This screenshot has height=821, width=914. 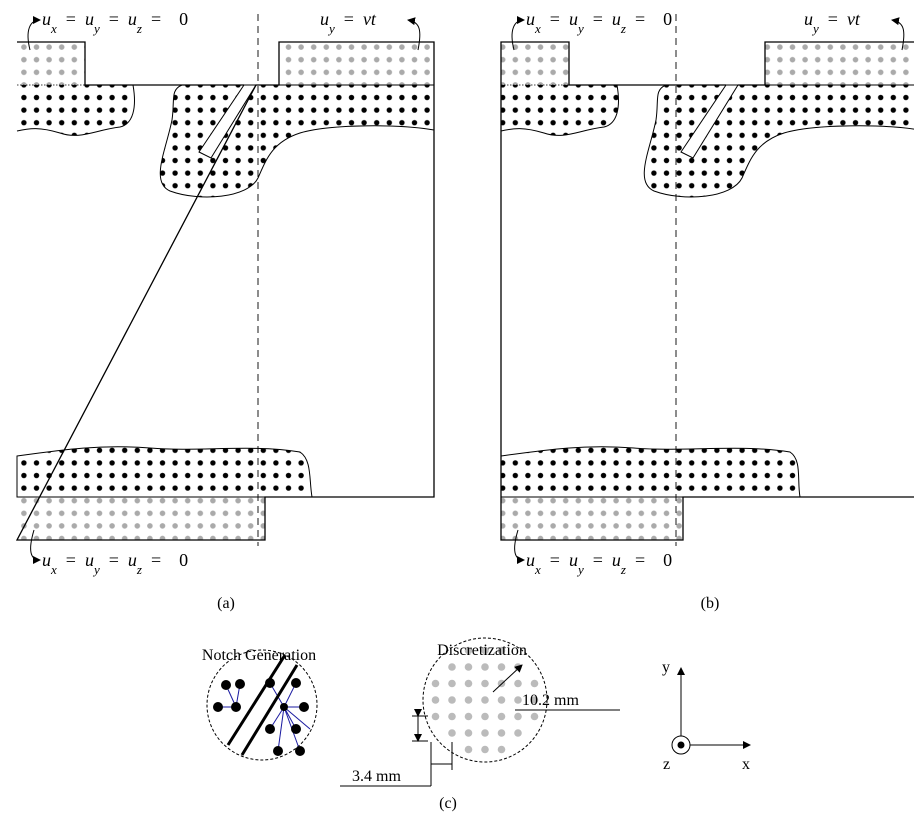 What do you see at coordinates (259, 655) in the screenshot?
I see `notch-title: Notch Generation` at bounding box center [259, 655].